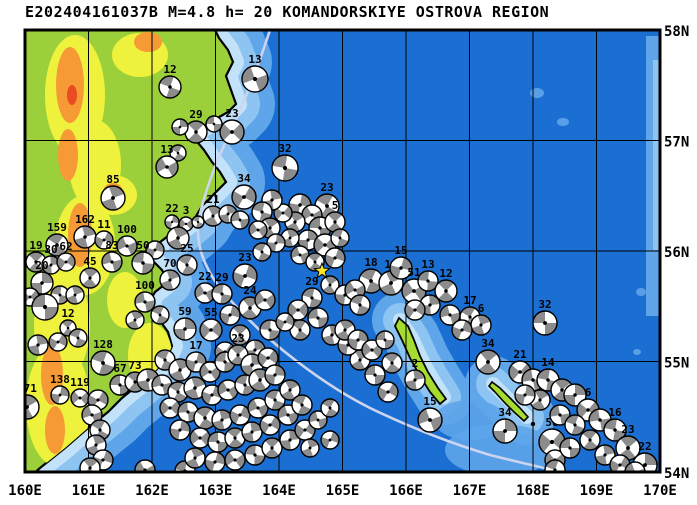 The height and width of the screenshot is (505, 697). I want to click on main-event-star, so click(322, 270).